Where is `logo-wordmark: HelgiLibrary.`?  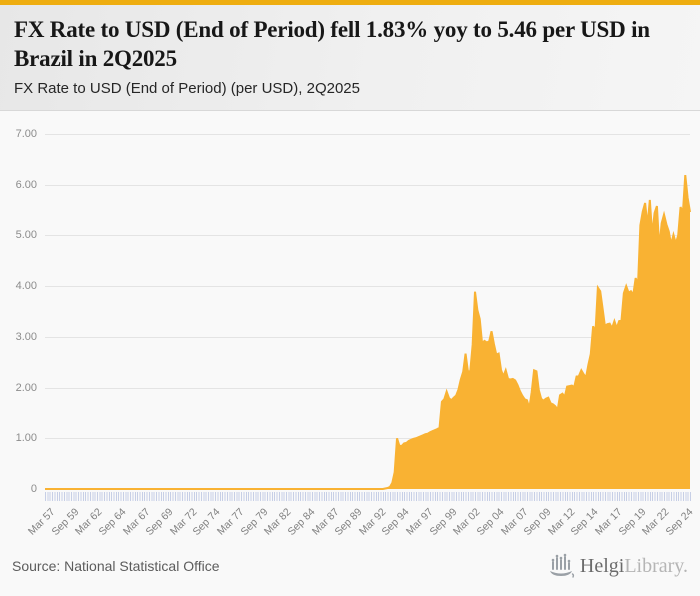 logo-wordmark: HelgiLibrary. is located at coordinates (634, 566).